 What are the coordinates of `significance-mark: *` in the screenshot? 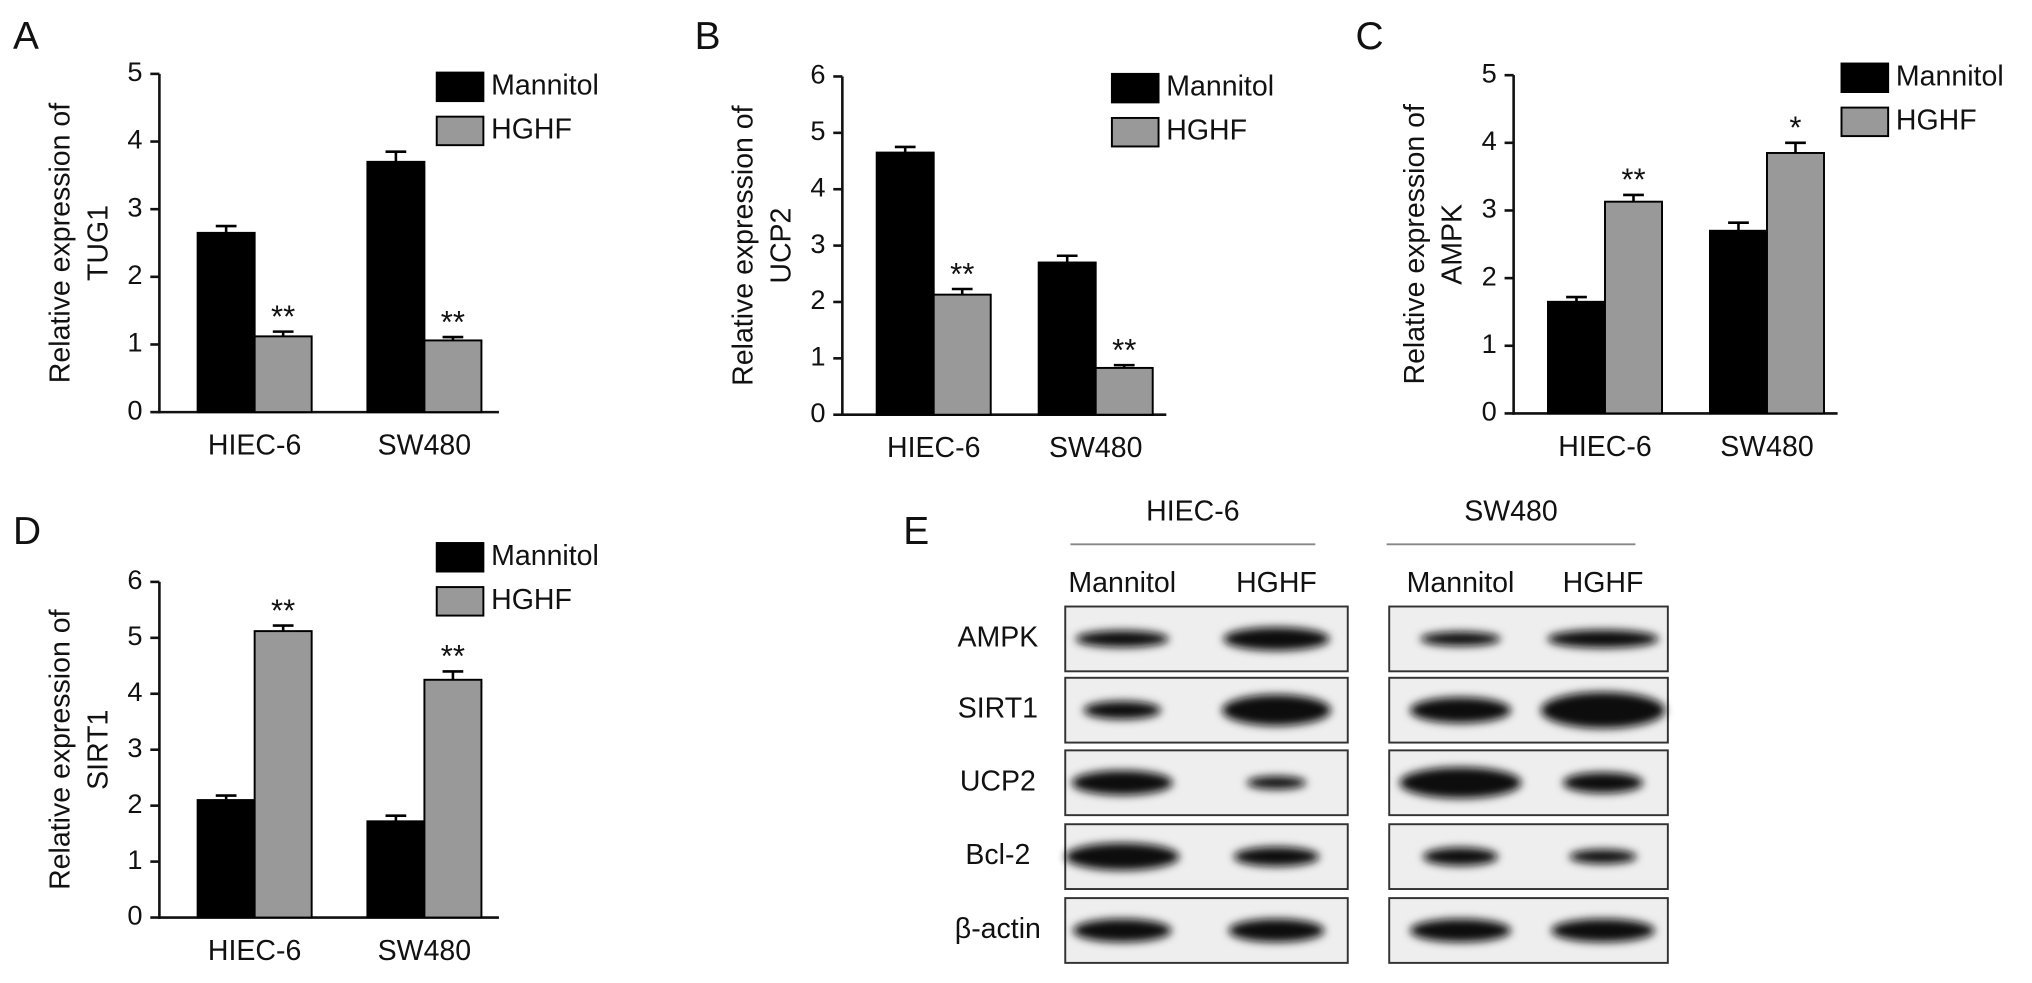 It's located at (1795, 127).